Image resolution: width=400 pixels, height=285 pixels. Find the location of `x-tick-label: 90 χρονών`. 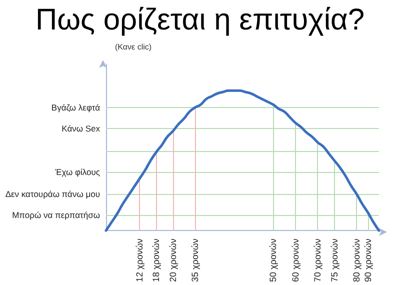

x-tick-label: 90 χρονών is located at coordinates (367, 260).